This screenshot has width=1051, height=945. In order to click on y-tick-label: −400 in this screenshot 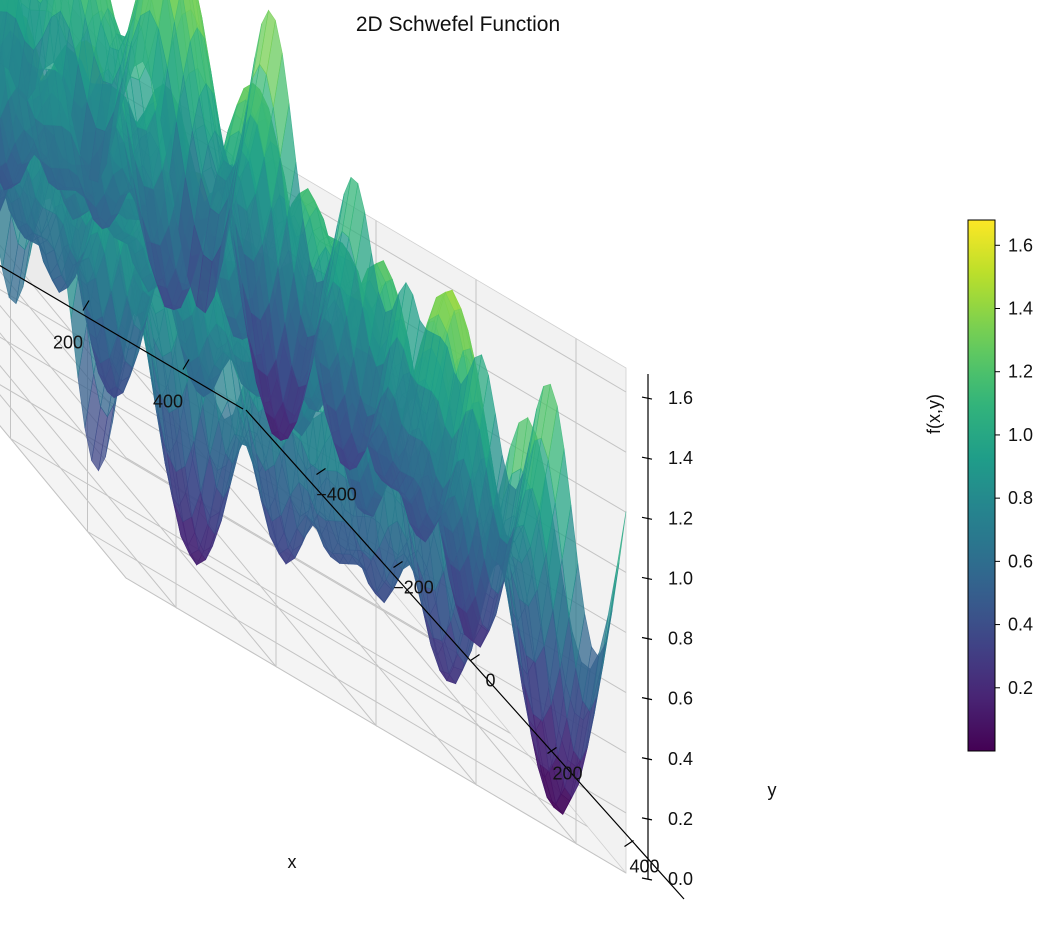, I will do `click(336, 495)`.